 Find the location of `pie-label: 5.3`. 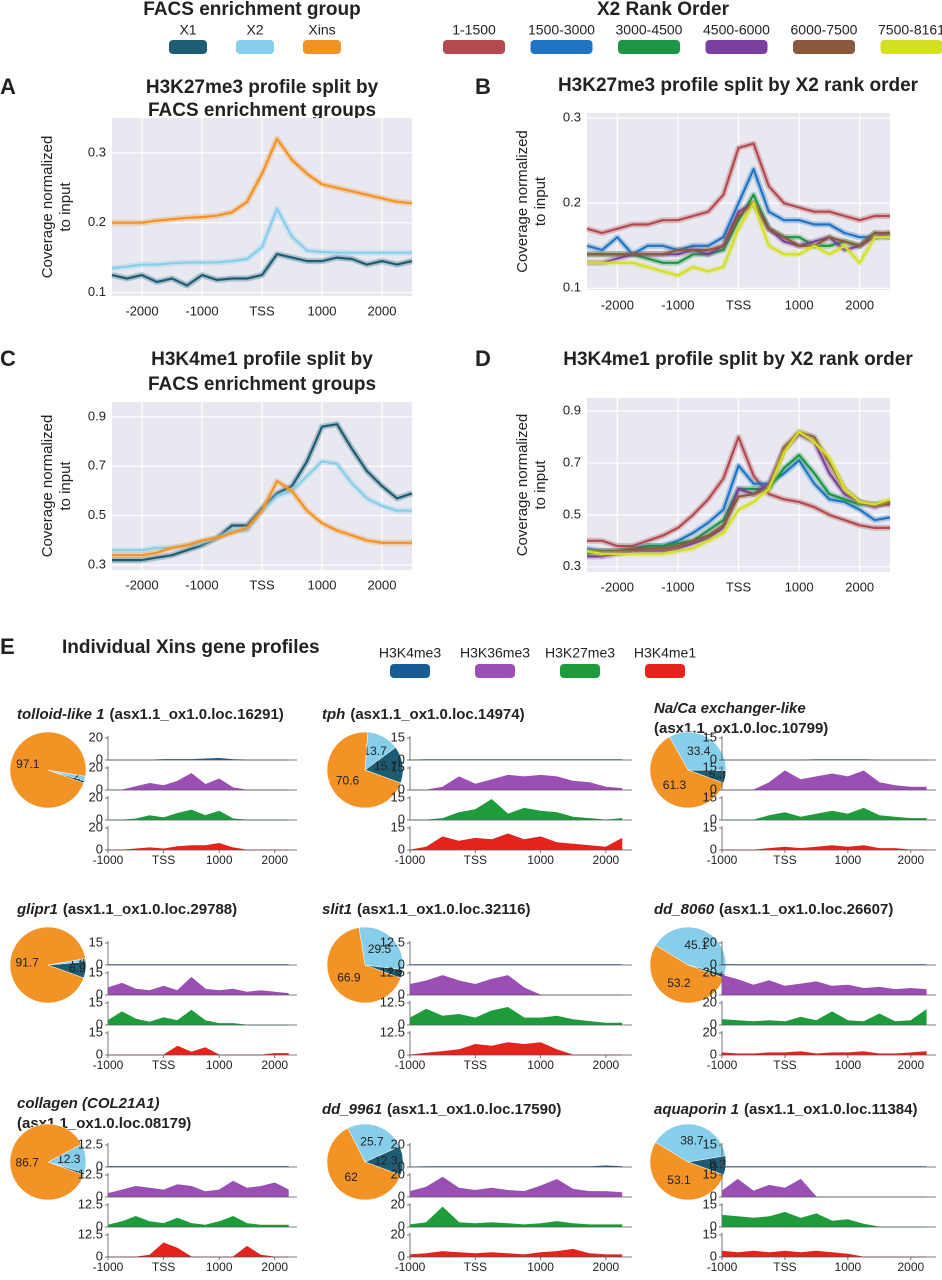

pie-label: 5.3 is located at coordinates (717, 775).